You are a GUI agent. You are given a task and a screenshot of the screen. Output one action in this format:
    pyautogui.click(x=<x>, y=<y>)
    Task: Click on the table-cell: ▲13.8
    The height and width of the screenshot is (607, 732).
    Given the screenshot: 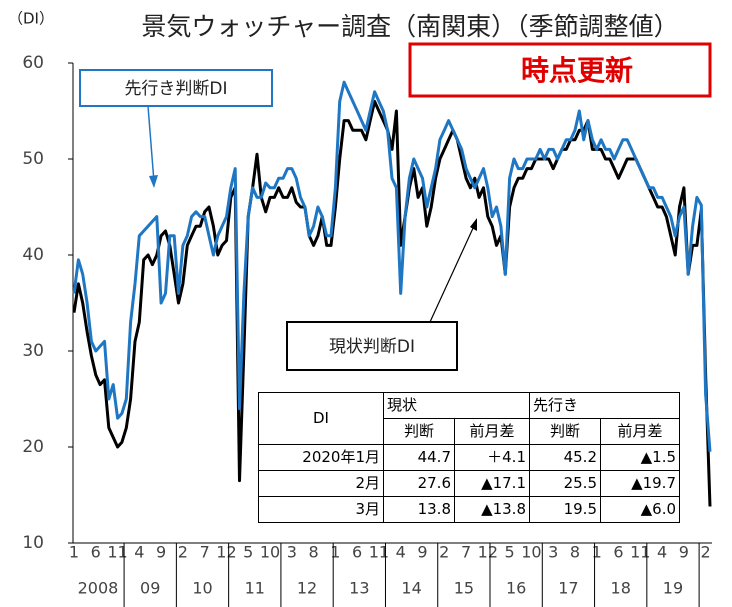 What is the action you would take?
    pyautogui.click(x=492, y=509)
    